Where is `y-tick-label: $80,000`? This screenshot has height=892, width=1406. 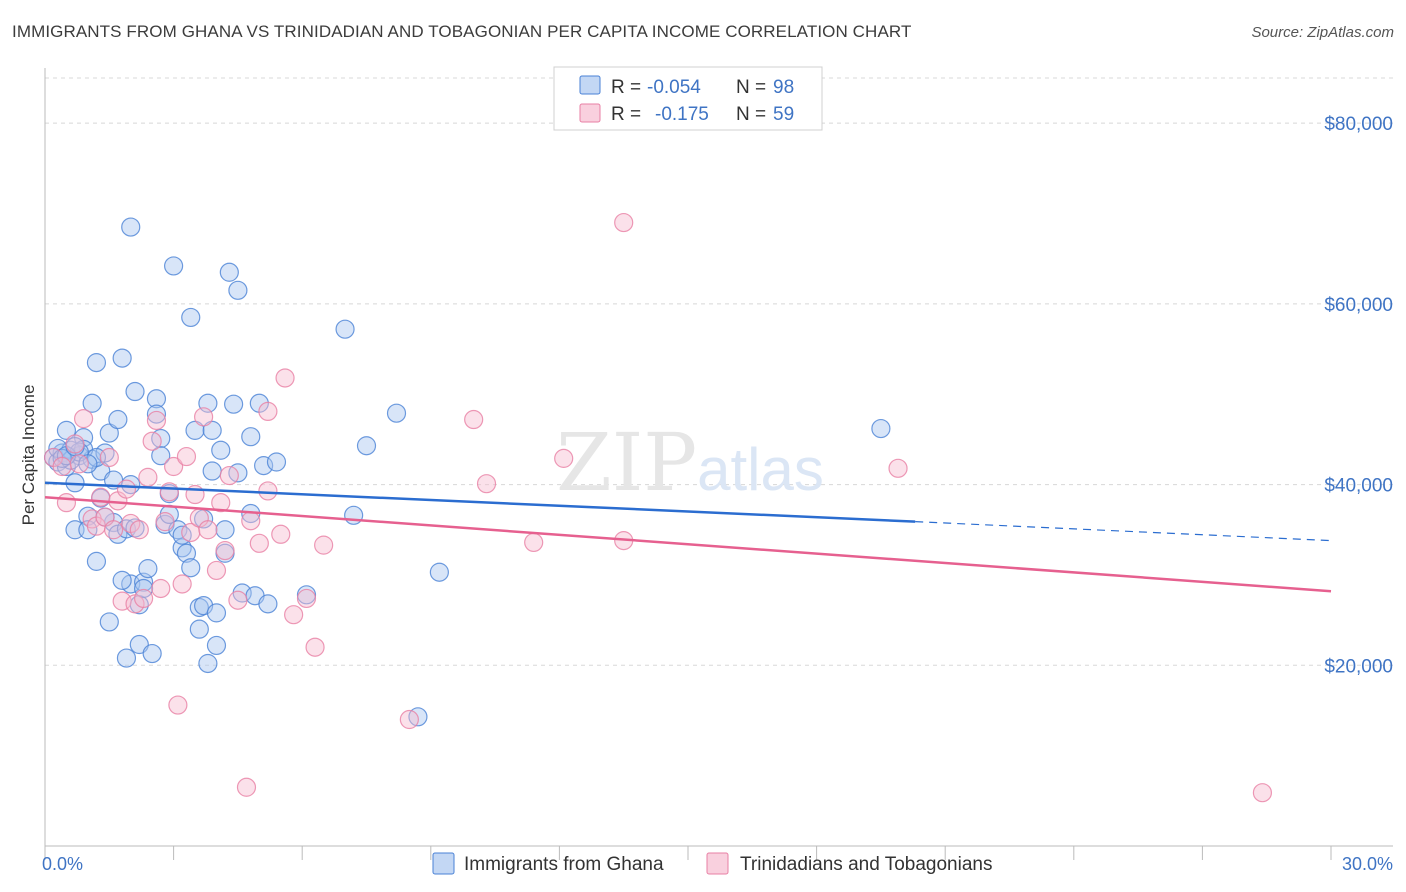
y-tick-label: $80,000 is located at coordinates (1358, 124).